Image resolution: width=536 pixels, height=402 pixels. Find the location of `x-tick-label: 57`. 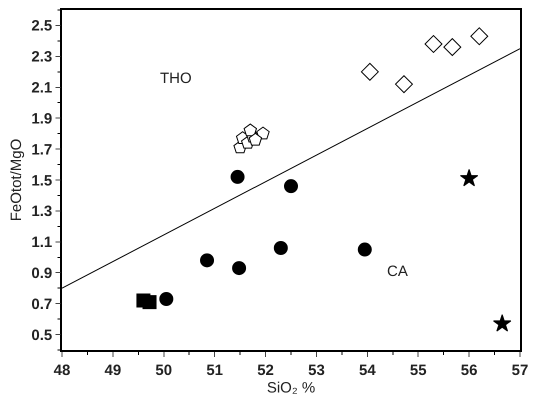

x-tick-label: 57 is located at coordinates (520, 370).